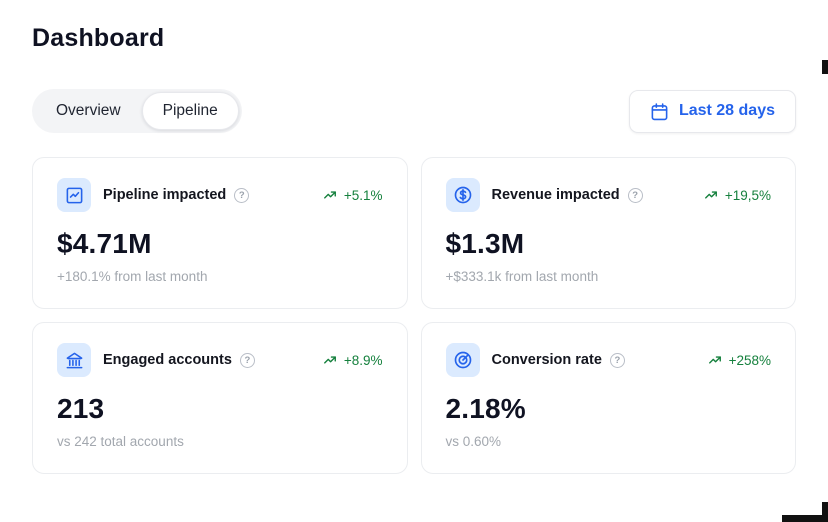 The width and height of the screenshot is (828, 522). Describe the element at coordinates (737, 195) in the screenshot. I see `trend-badge: +19,5%` at that location.